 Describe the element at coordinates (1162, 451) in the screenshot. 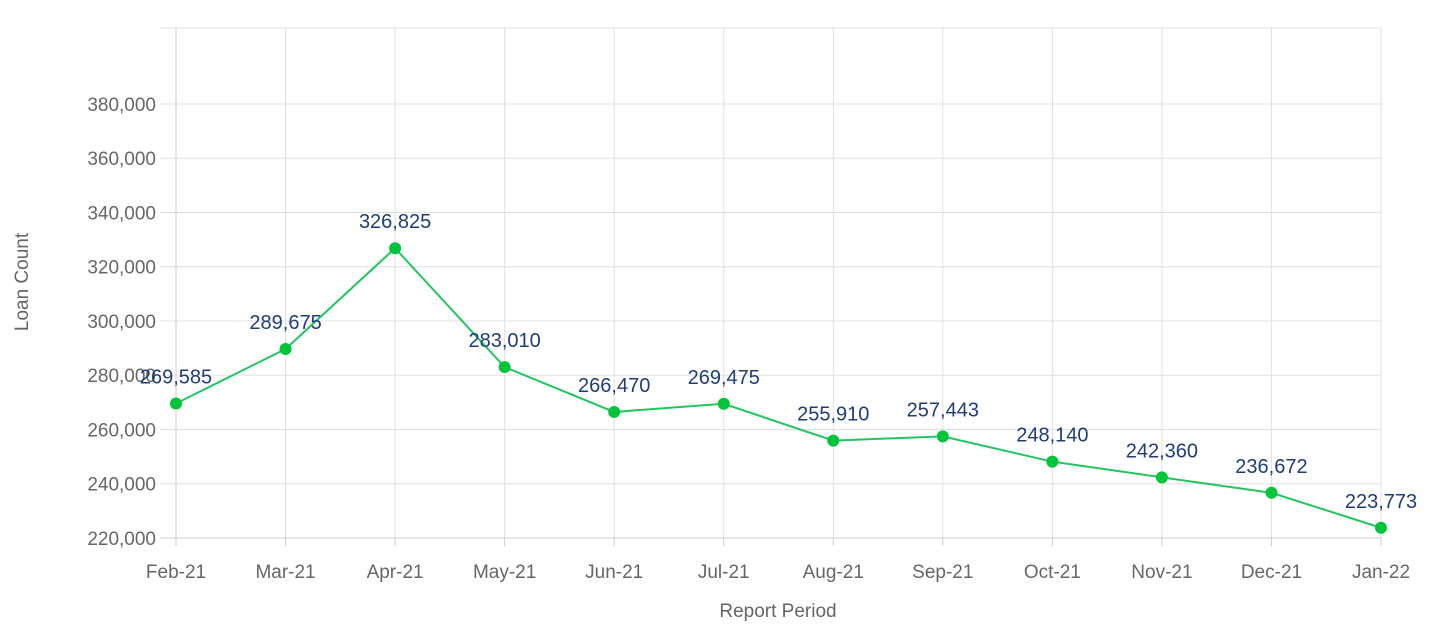

I see `data-label: 242,360` at that location.